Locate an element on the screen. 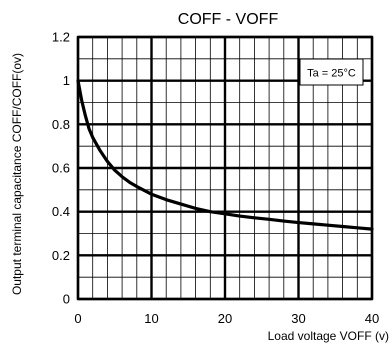  y-tick-label: 1.2 is located at coordinates (61, 37).